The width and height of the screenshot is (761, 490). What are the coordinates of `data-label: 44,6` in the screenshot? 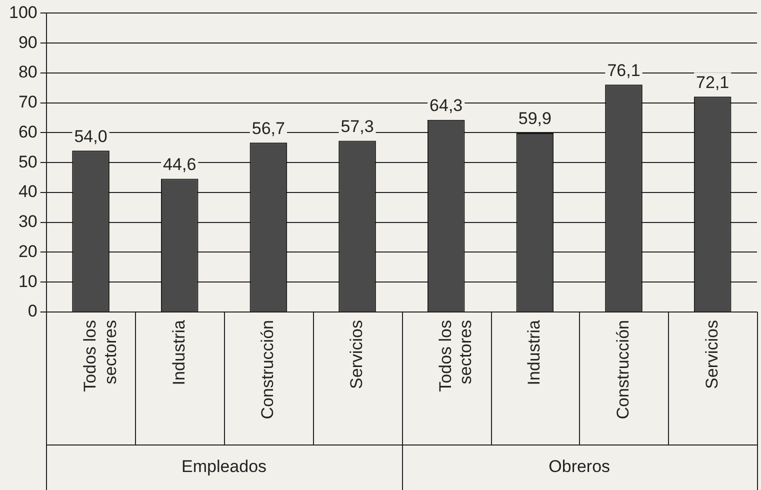 It's located at (179, 164).